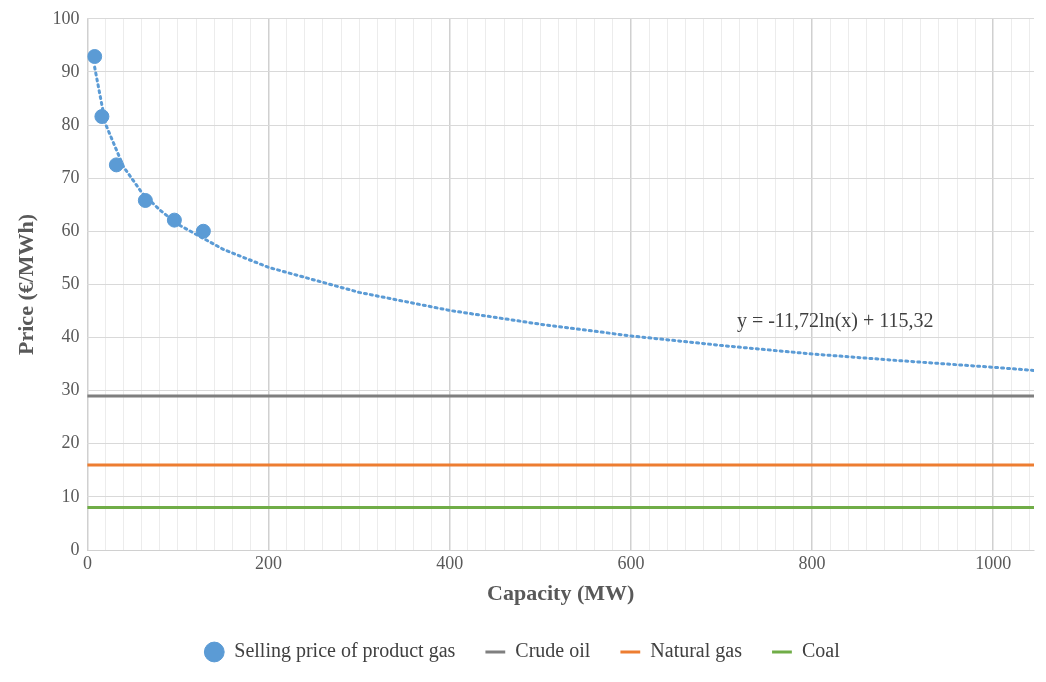  Describe the element at coordinates (66, 17) in the screenshot. I see `y-tick-label: 100` at that location.